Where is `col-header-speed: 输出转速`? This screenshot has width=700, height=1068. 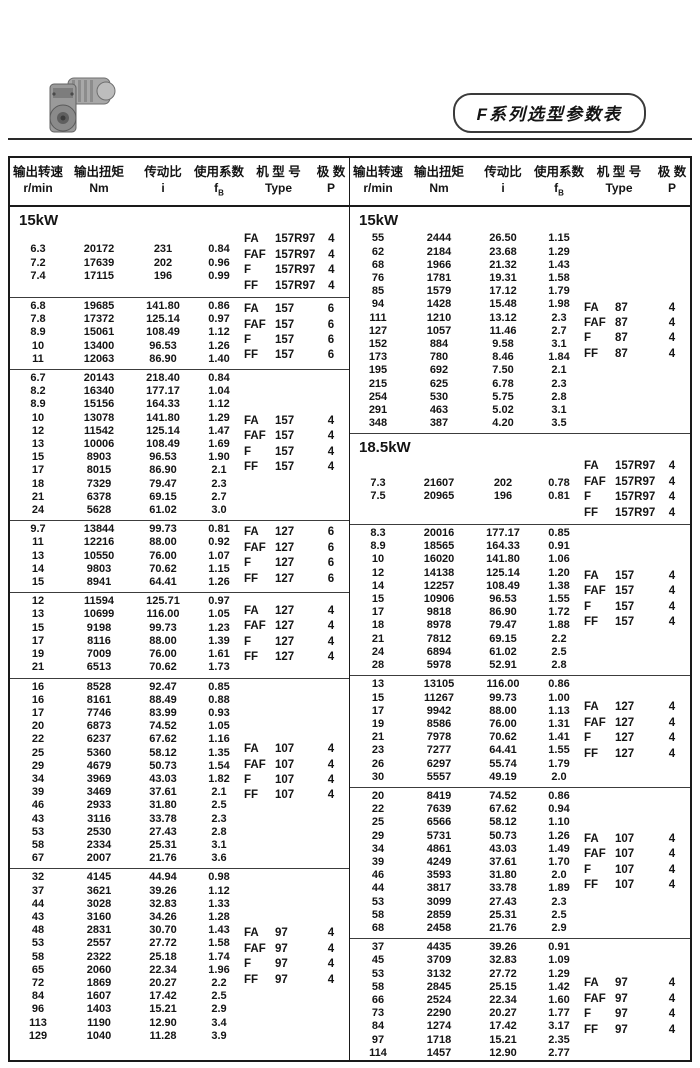 col-header-speed: 输出转速 is located at coordinates (37, 172).